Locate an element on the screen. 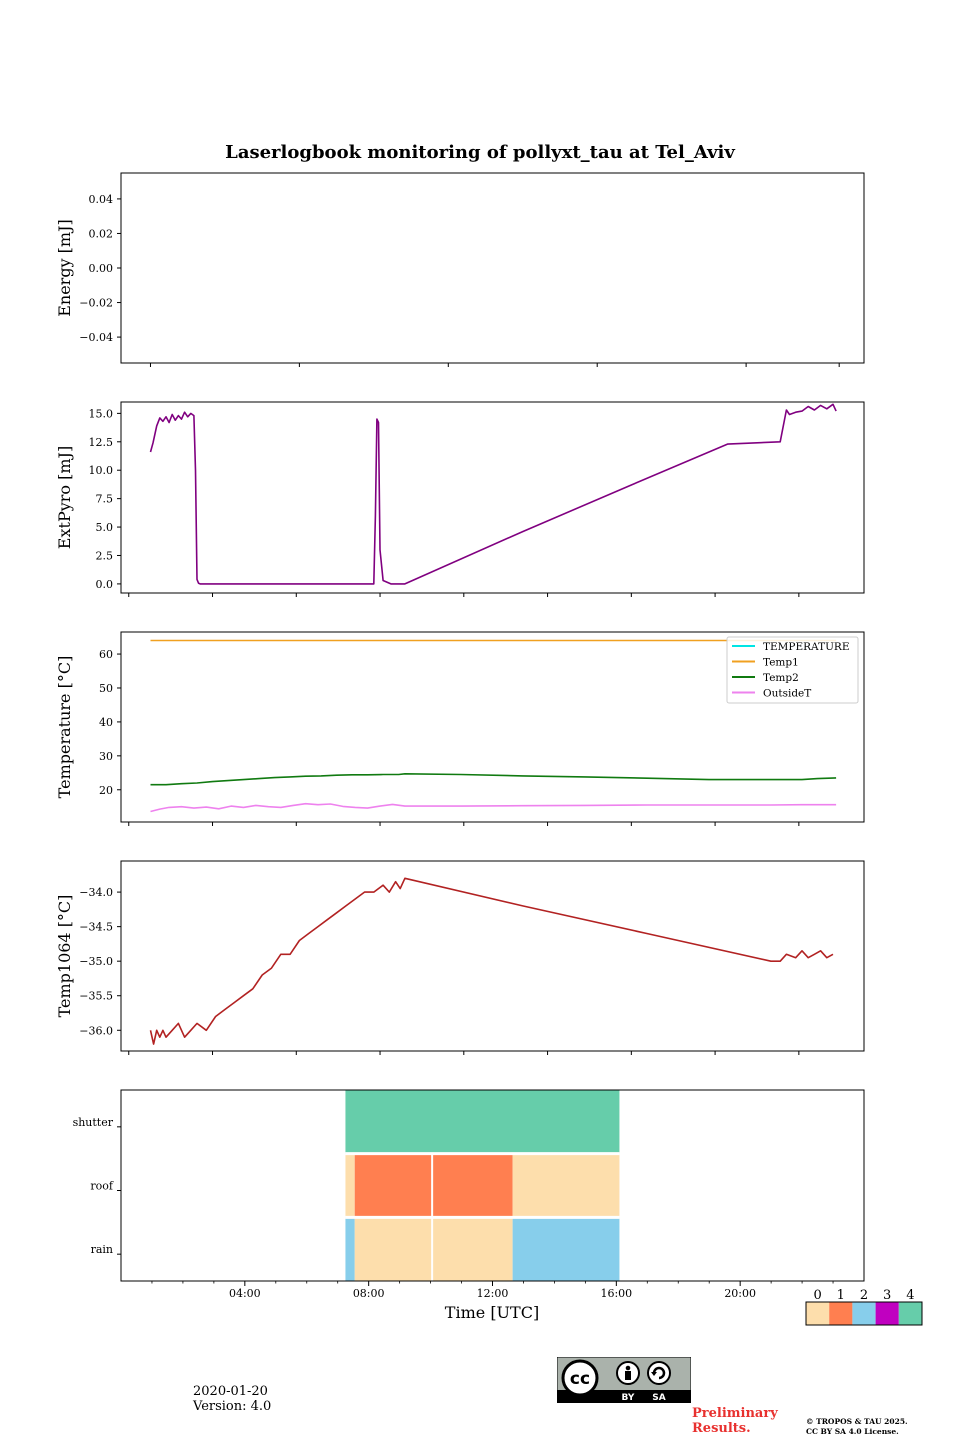 Image resolution: width=960 pixels, height=1440 pixels. y-tick-label: 12.5 is located at coordinates (101, 442).